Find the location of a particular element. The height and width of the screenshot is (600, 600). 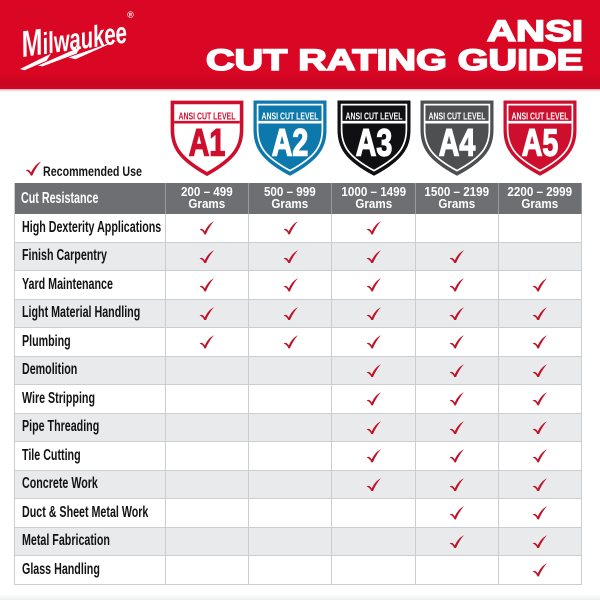

svg-text: A4 is located at coordinates (457, 144).